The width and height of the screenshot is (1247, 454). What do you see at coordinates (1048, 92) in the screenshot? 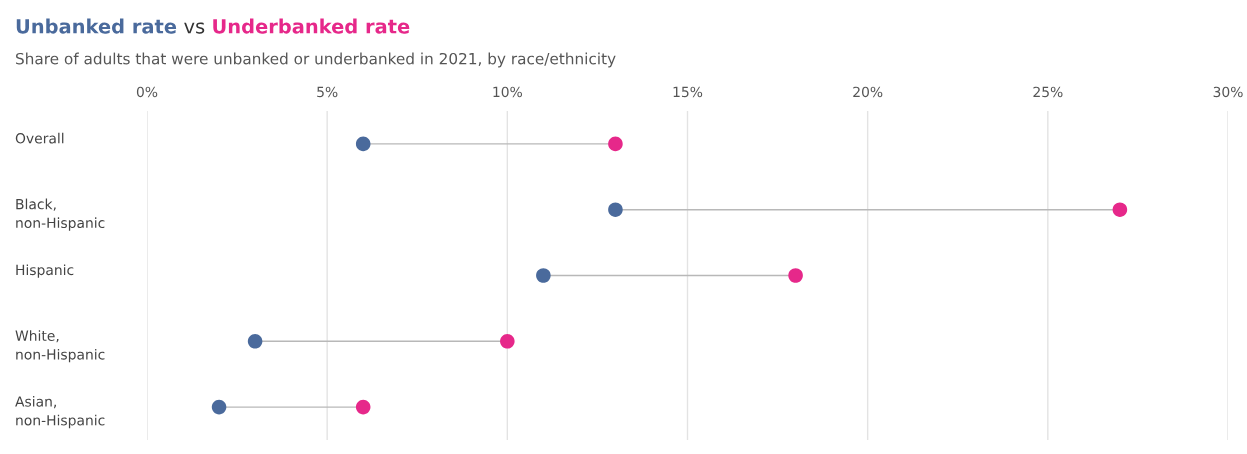
I see `x-tick-label: 25%` at bounding box center [1048, 92].